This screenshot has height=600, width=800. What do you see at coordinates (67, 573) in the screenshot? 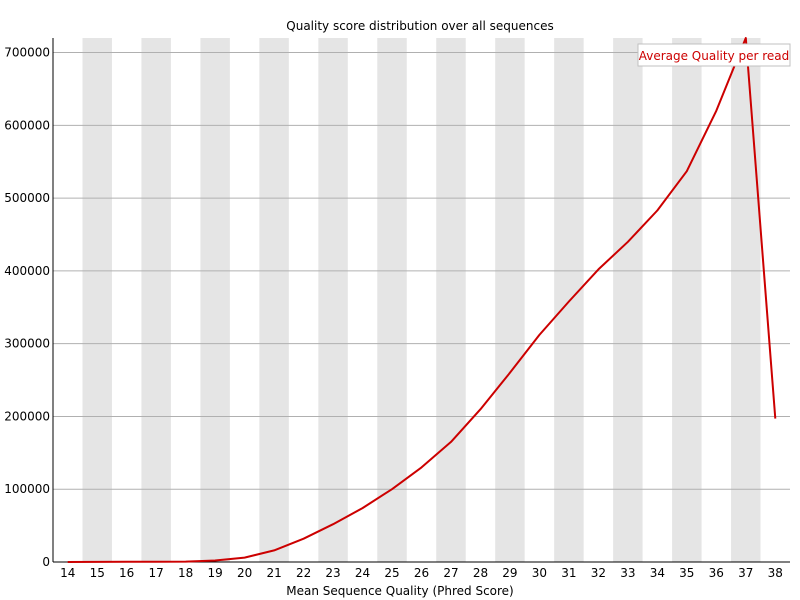
I see `x-tick-label: 14` at bounding box center [67, 573].